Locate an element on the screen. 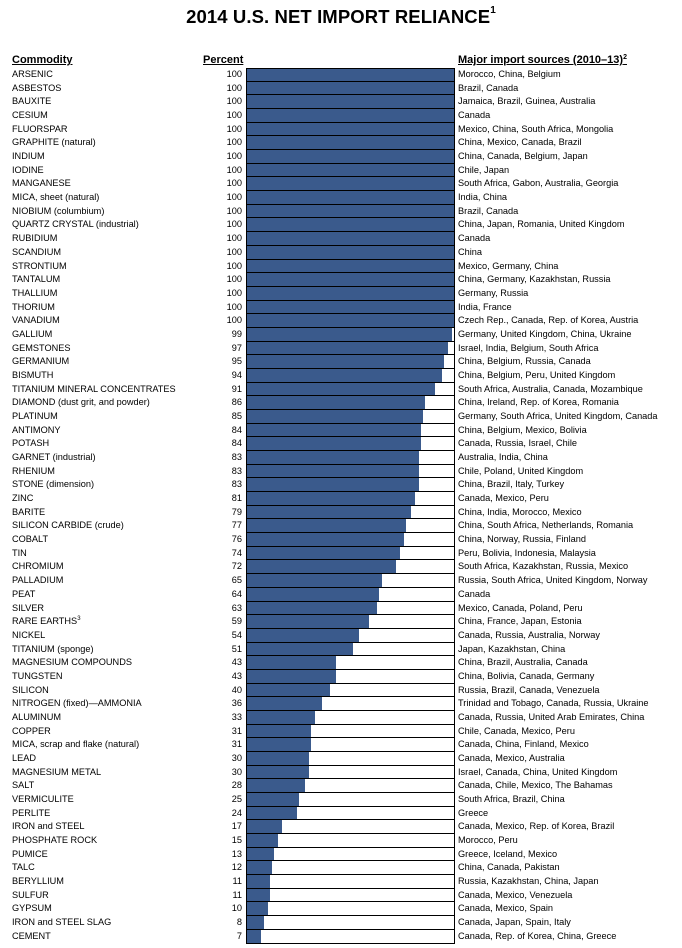 This screenshot has height=948, width=682. commodity-label: NITROGEN (fixed)—AMMONIA is located at coordinates (77, 704).